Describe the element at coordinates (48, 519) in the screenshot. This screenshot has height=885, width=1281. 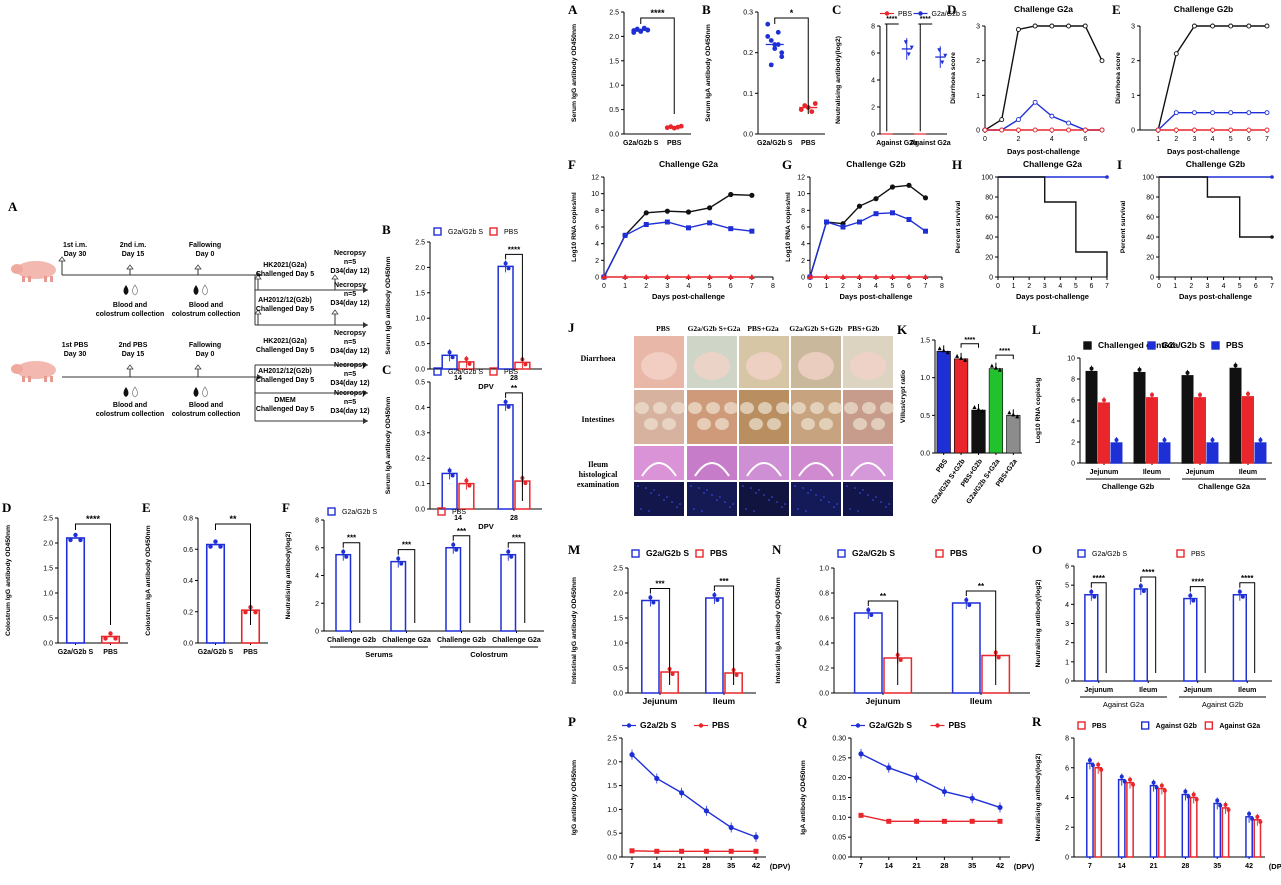
I see `y-tick-label: 2.5` at that location.